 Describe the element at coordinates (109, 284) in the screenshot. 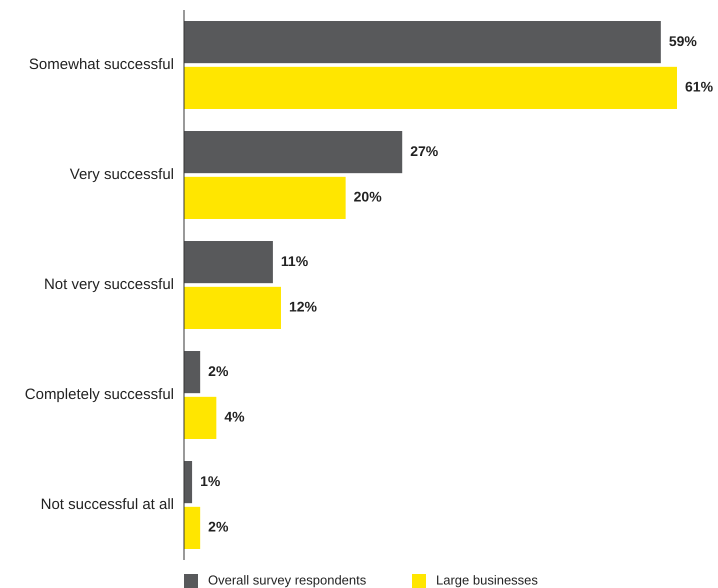

I see `y-tick-label: Not very successful` at that location.